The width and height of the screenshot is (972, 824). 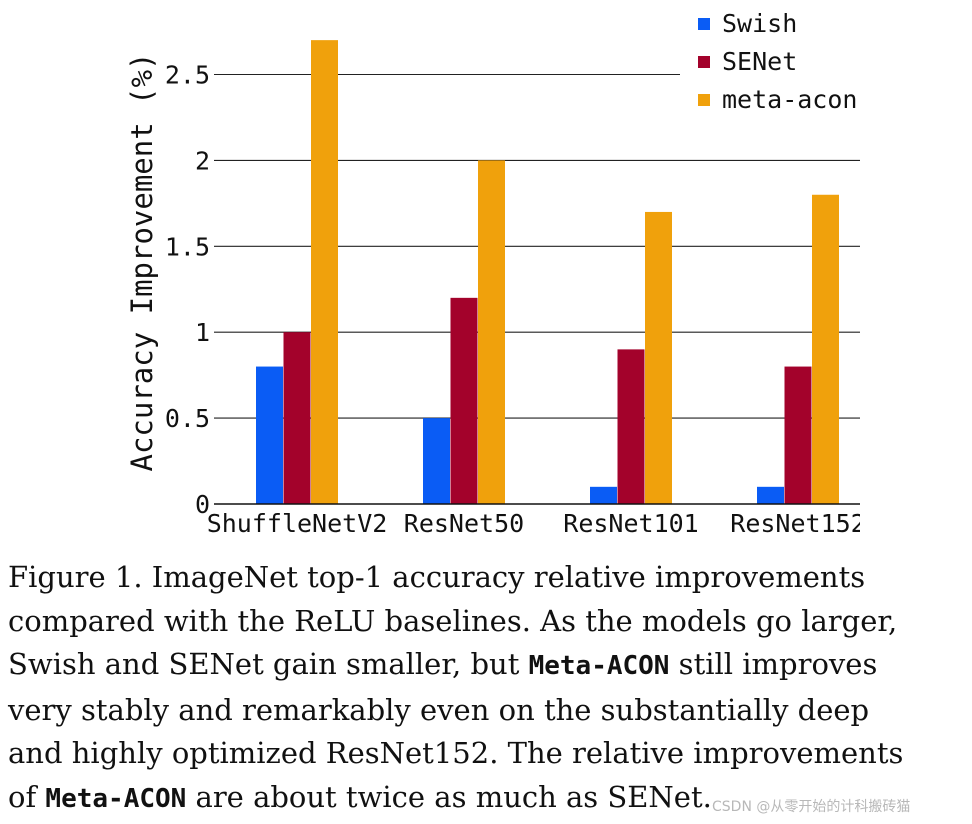 I want to click on x-tick-labels: ShuffleNetV2 ResNet50 ResNet101 ResNet152, so click(x=536, y=523).